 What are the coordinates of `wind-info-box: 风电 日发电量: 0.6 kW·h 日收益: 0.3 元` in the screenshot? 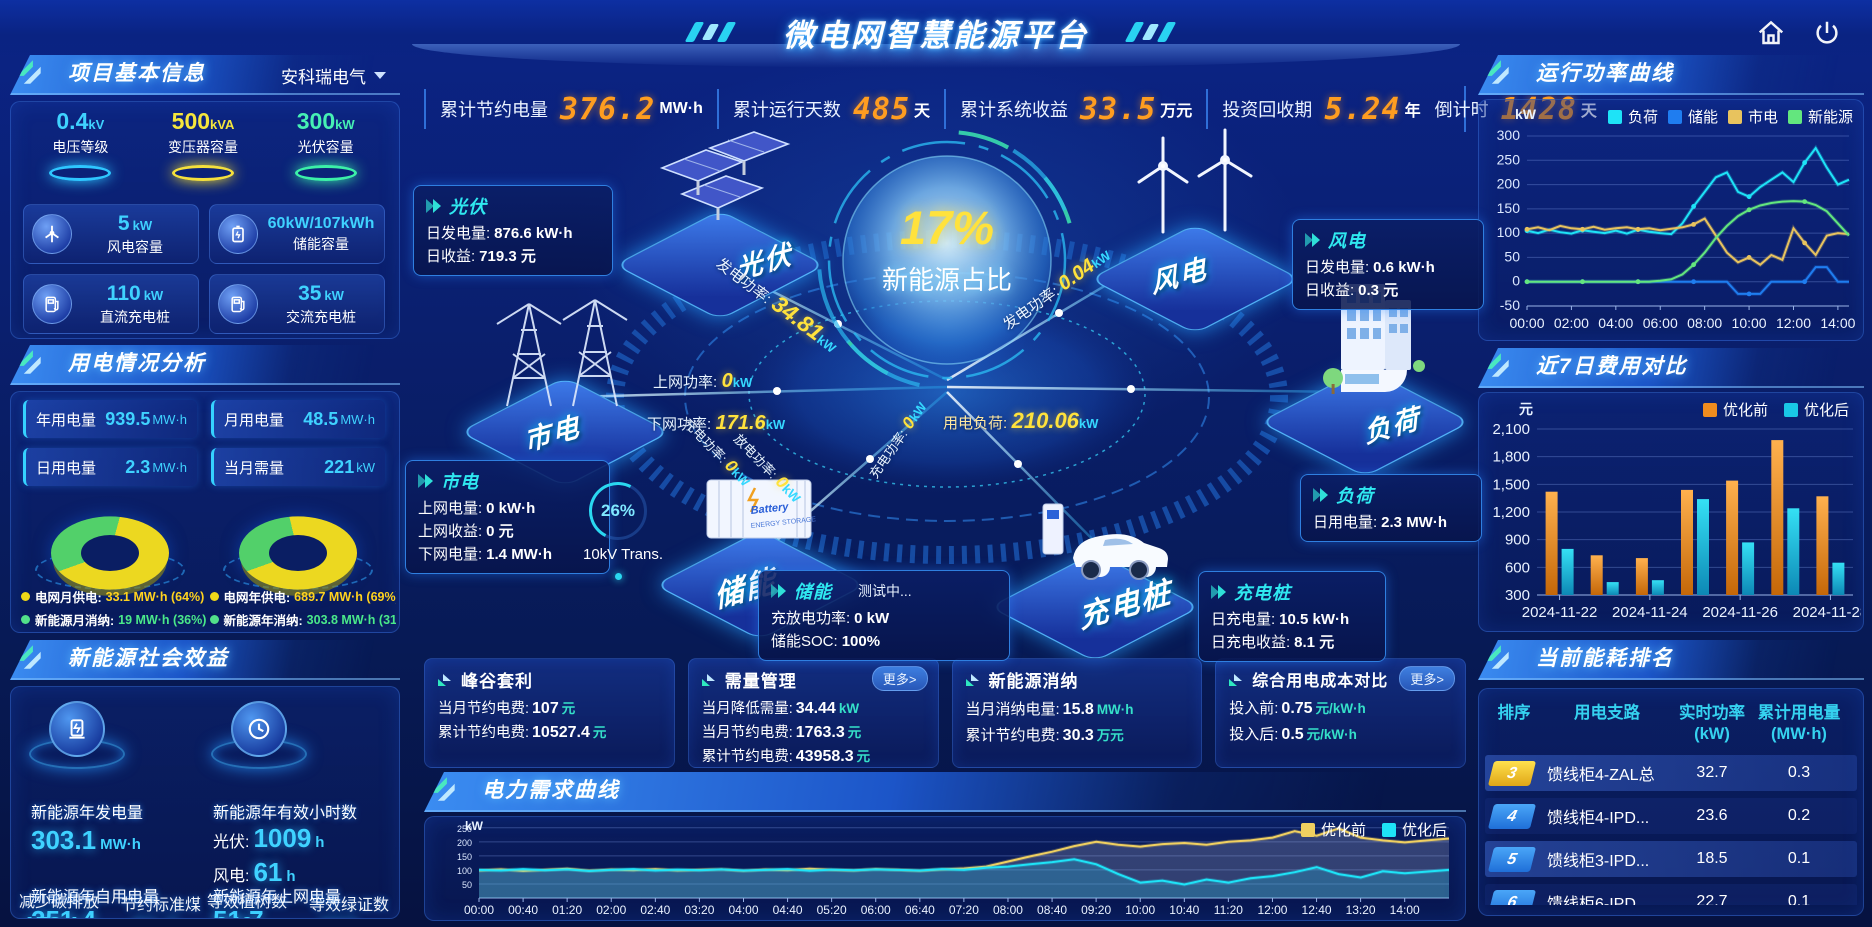 It's located at (1388, 264).